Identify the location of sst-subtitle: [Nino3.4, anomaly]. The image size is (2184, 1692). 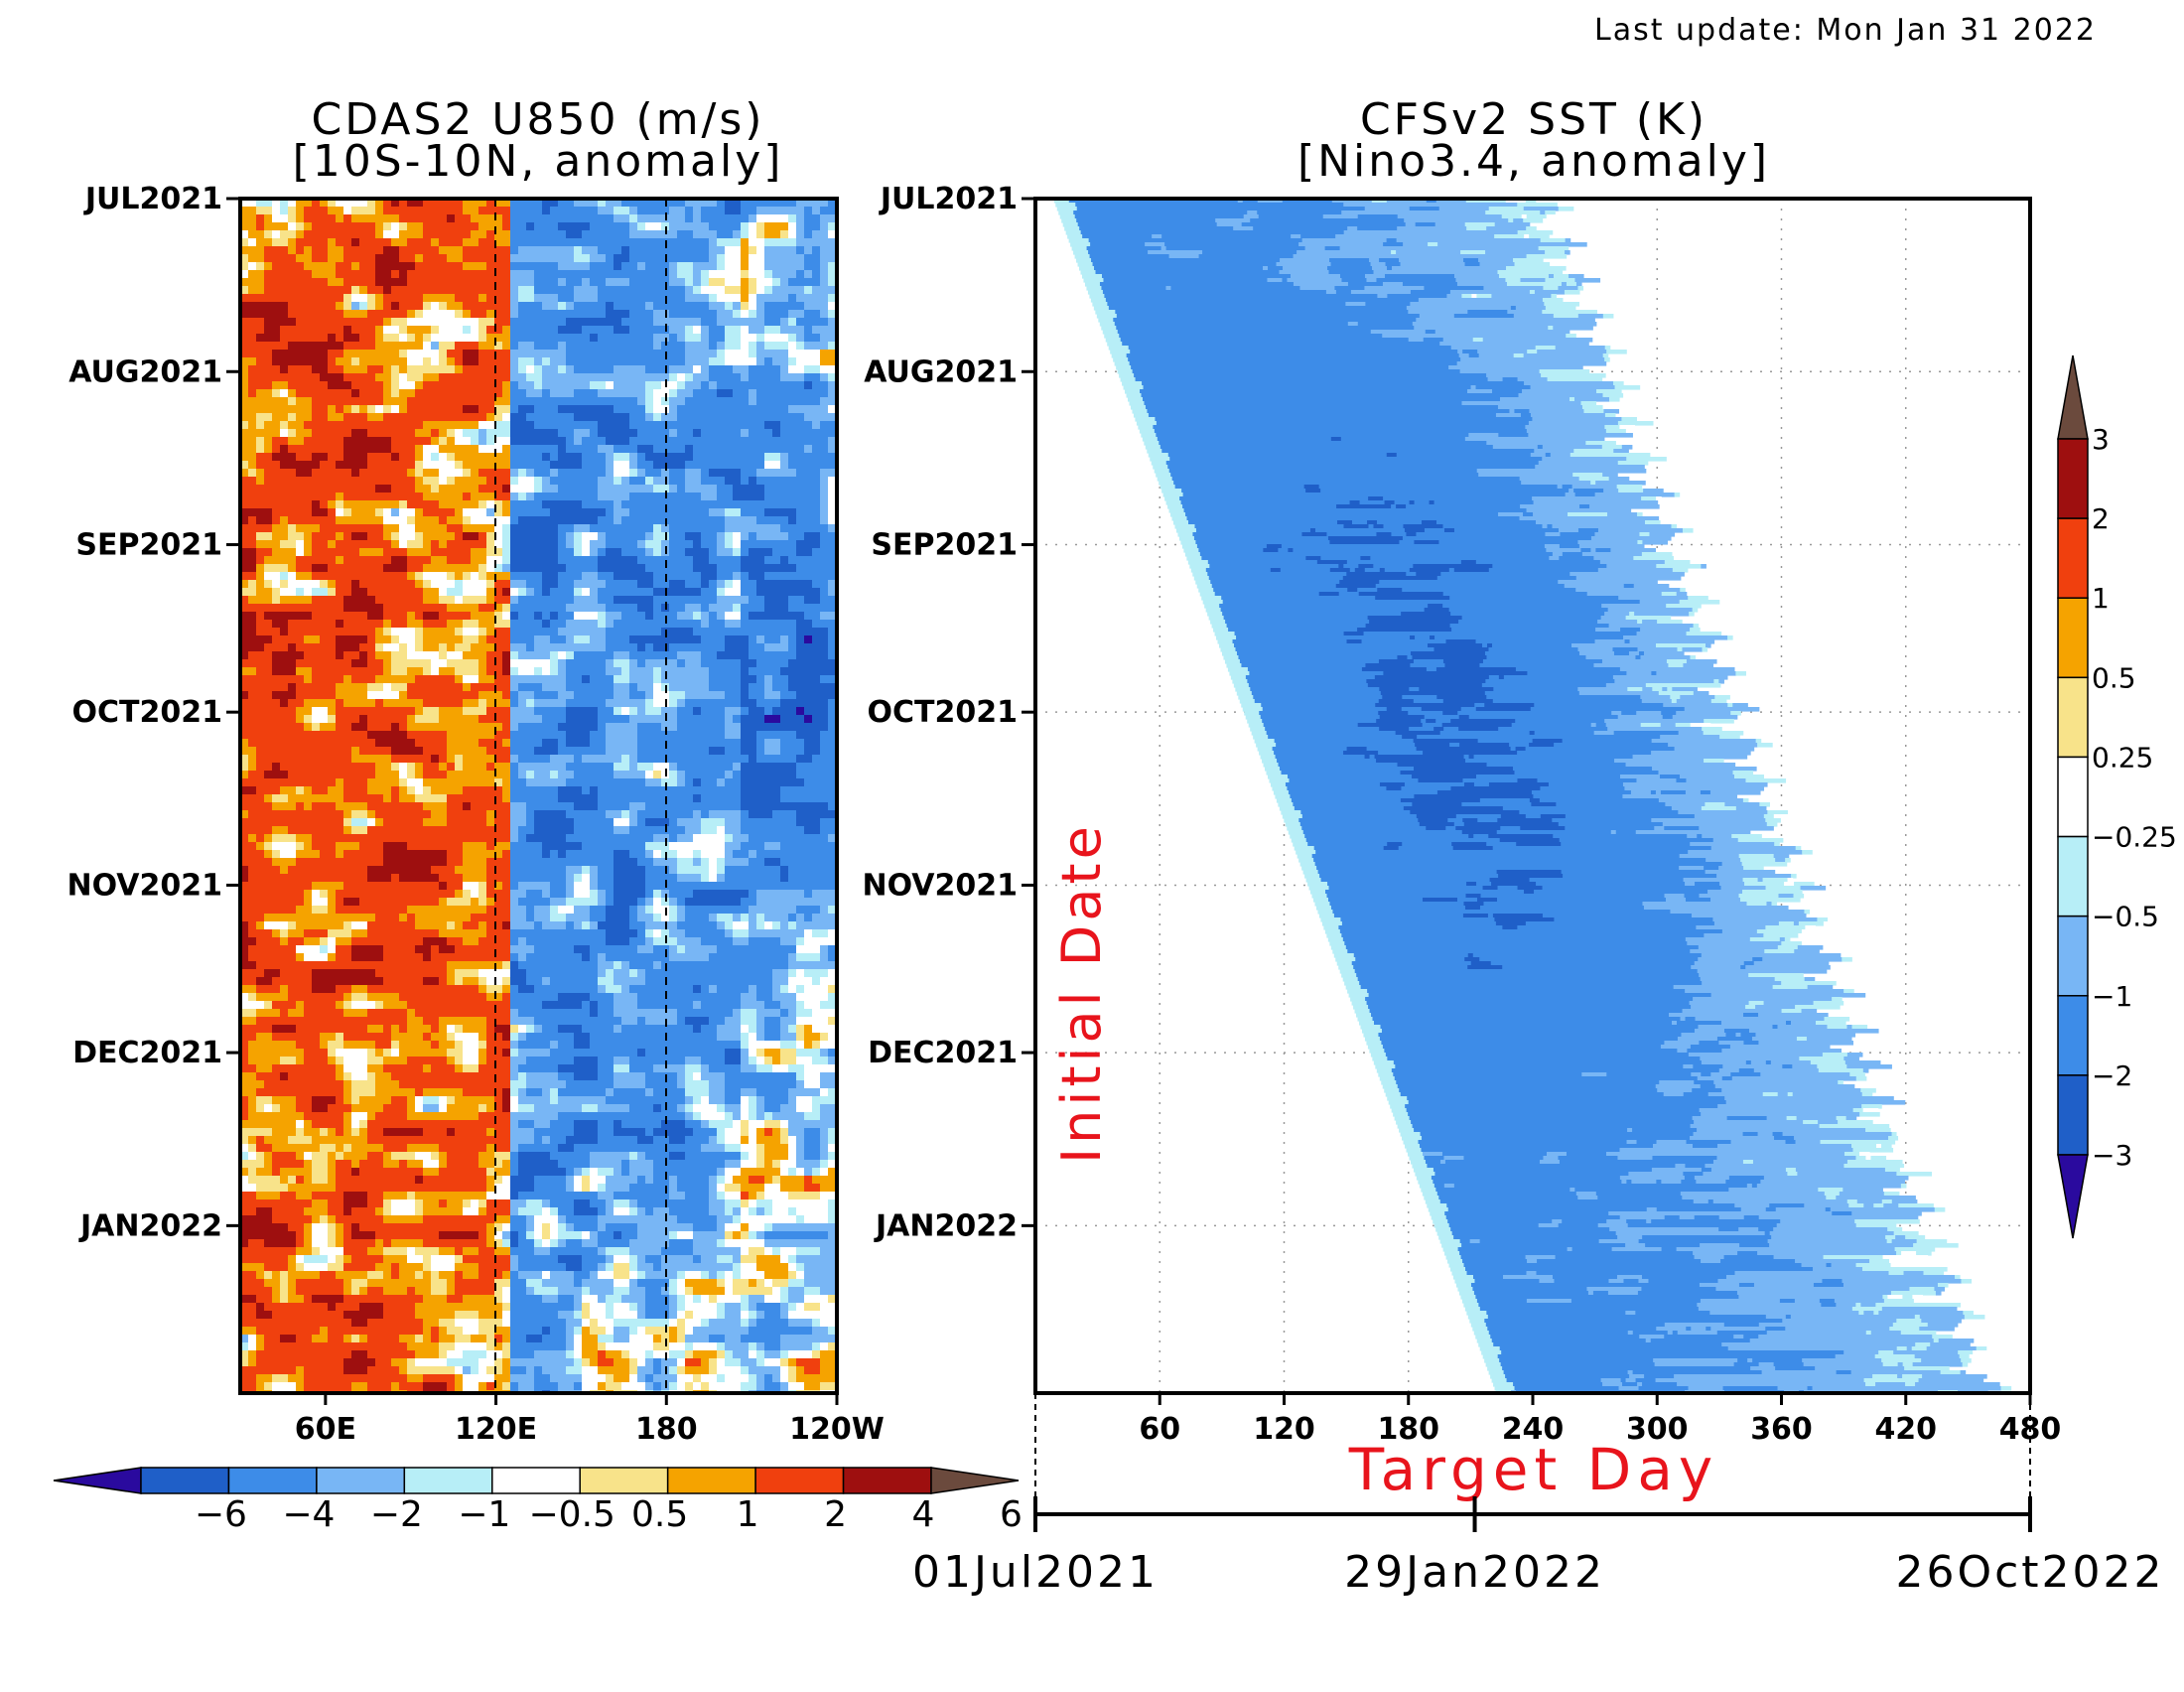
(1533, 161).